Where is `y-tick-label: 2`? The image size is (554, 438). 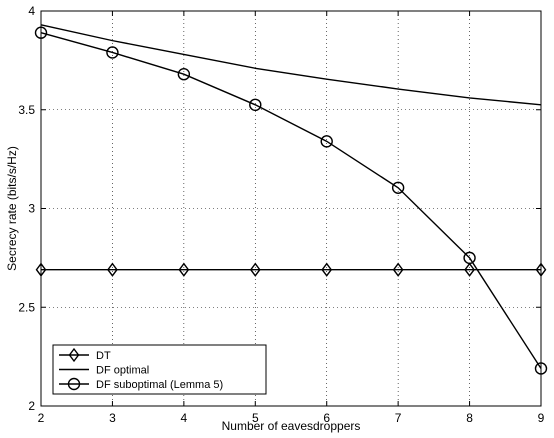
y-tick-label: 2 is located at coordinates (31, 406).